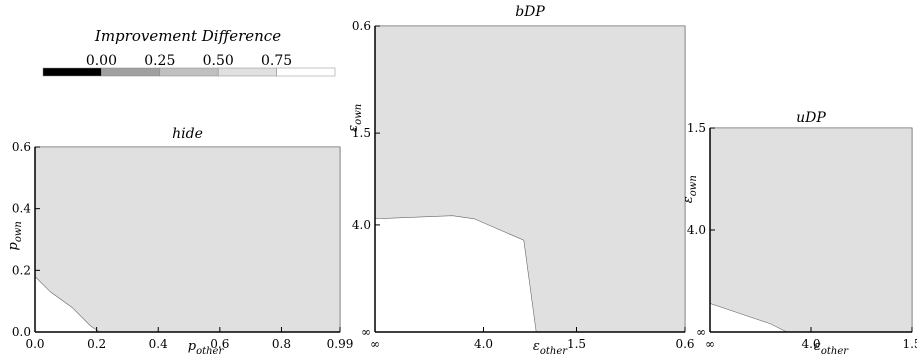  I want to click on legend-colorbar, so click(189, 72).